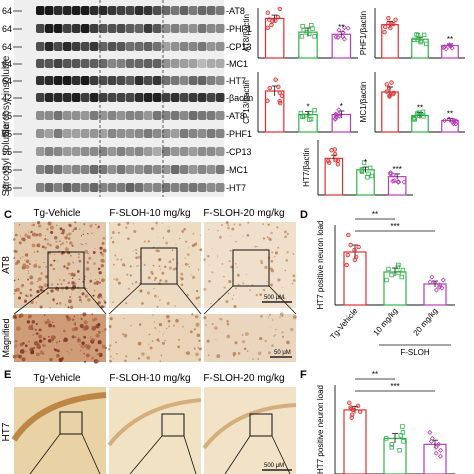 The height and width of the screenshot is (474, 474). What do you see at coordinates (300, 102) in the screenshot?
I see `plot-cp13-actin: CP13/βactin * *` at bounding box center [300, 102].